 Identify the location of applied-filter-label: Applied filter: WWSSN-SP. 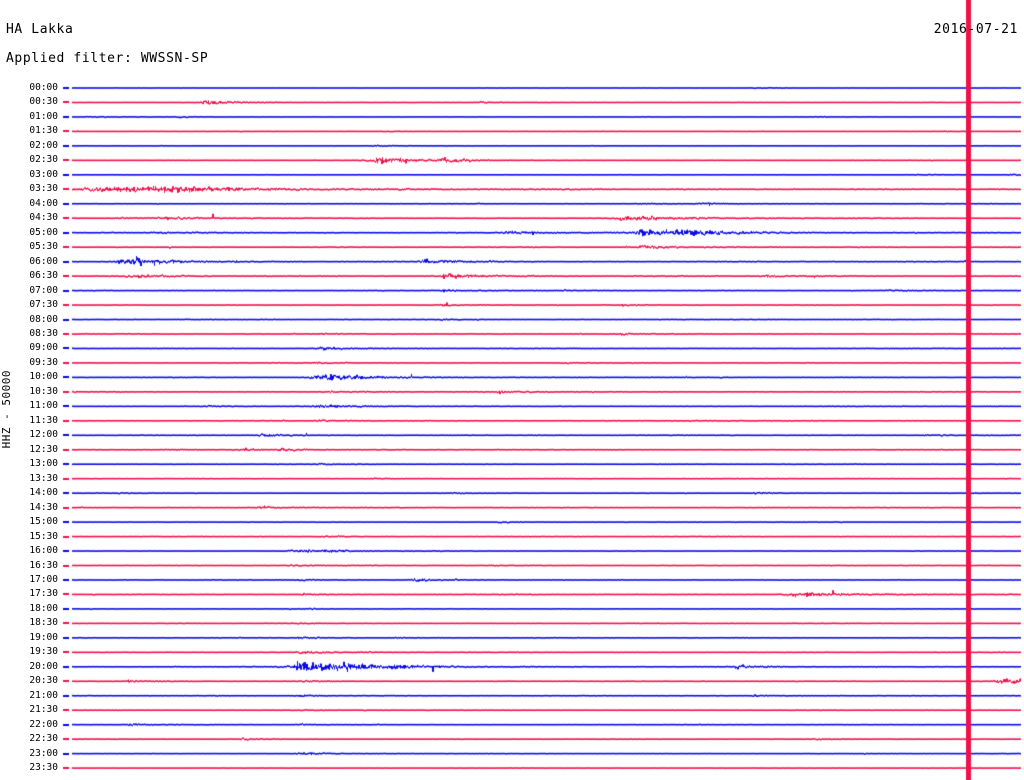
(107, 58).